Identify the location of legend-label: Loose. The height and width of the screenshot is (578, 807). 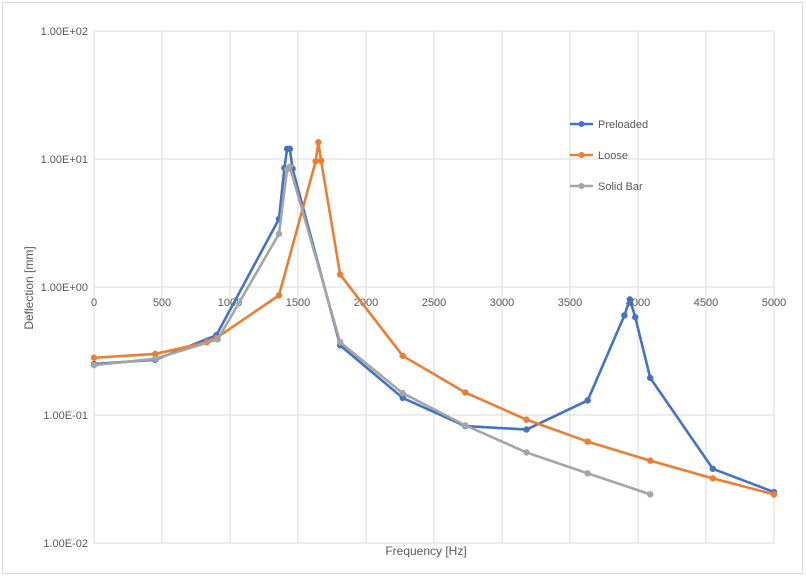
(613, 156).